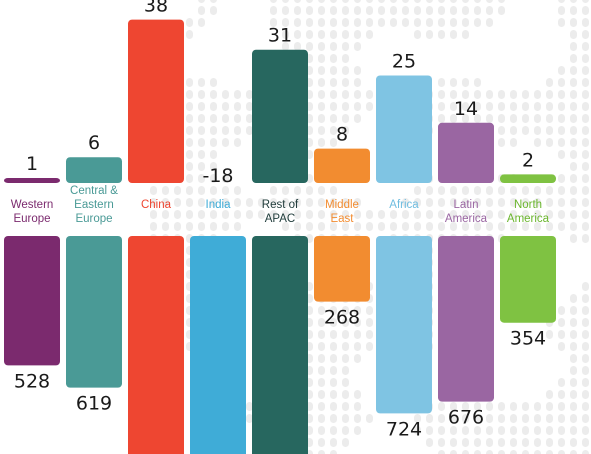 This screenshot has width=591, height=454. I want to click on bottom-bar, so click(528, 279).